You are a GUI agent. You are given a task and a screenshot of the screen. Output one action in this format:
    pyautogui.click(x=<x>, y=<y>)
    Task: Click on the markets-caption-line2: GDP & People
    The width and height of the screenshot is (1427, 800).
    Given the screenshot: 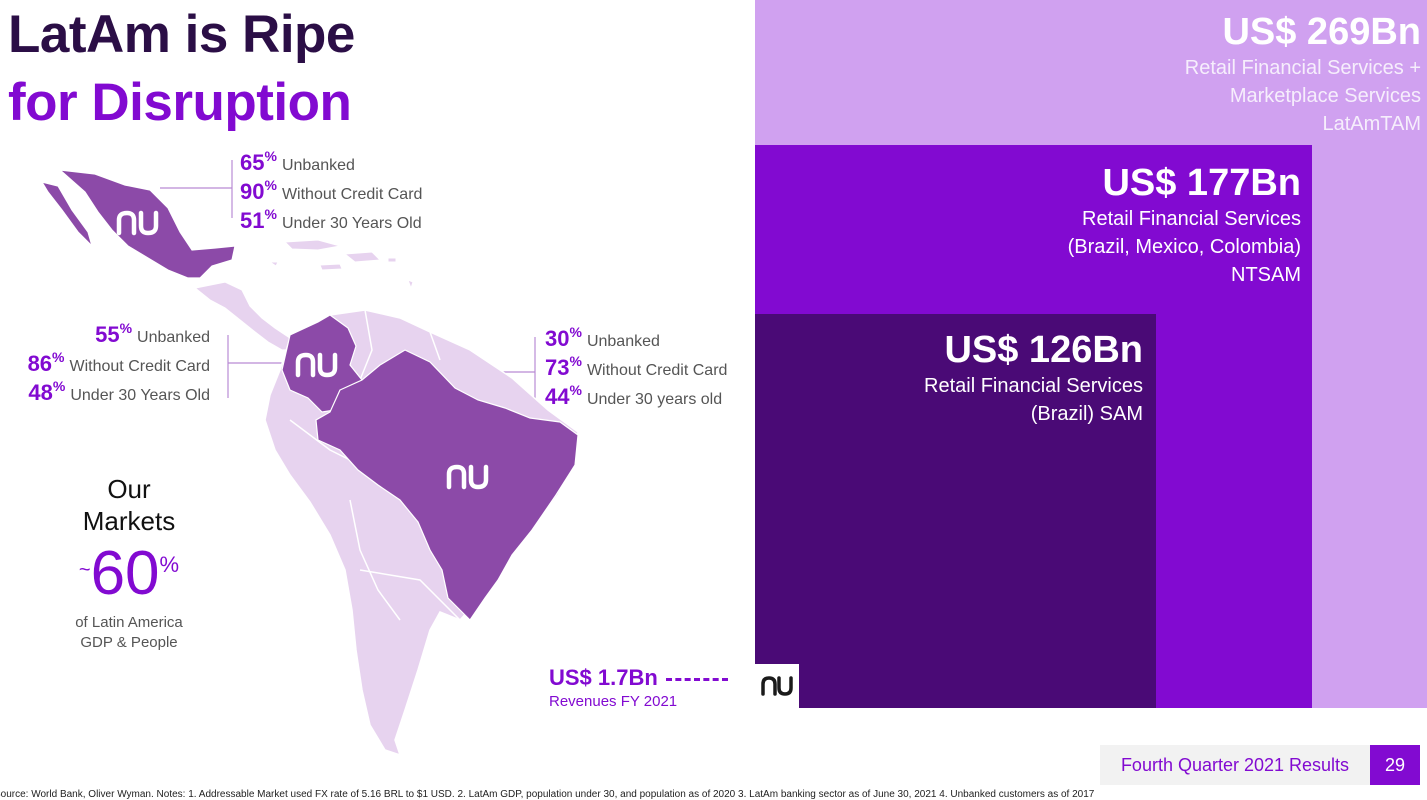 What is the action you would take?
    pyautogui.click(x=129, y=642)
    